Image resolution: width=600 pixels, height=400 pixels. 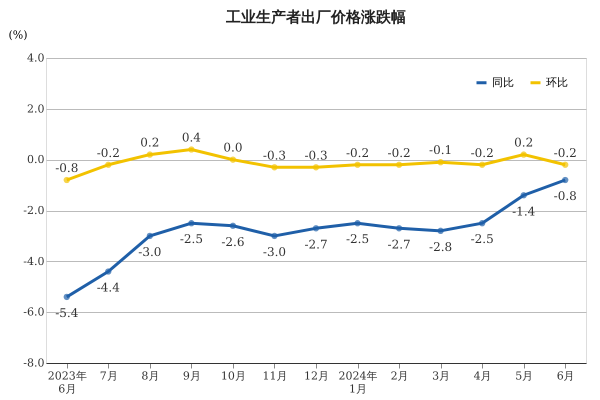 What do you see at coordinates (191, 376) in the screenshot?
I see `x-tick-label: 9月` at bounding box center [191, 376].